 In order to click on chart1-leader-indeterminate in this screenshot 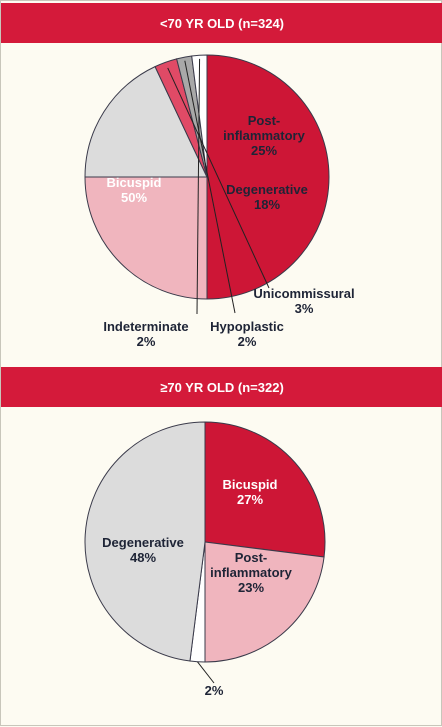, I will do `click(198, 186)`.